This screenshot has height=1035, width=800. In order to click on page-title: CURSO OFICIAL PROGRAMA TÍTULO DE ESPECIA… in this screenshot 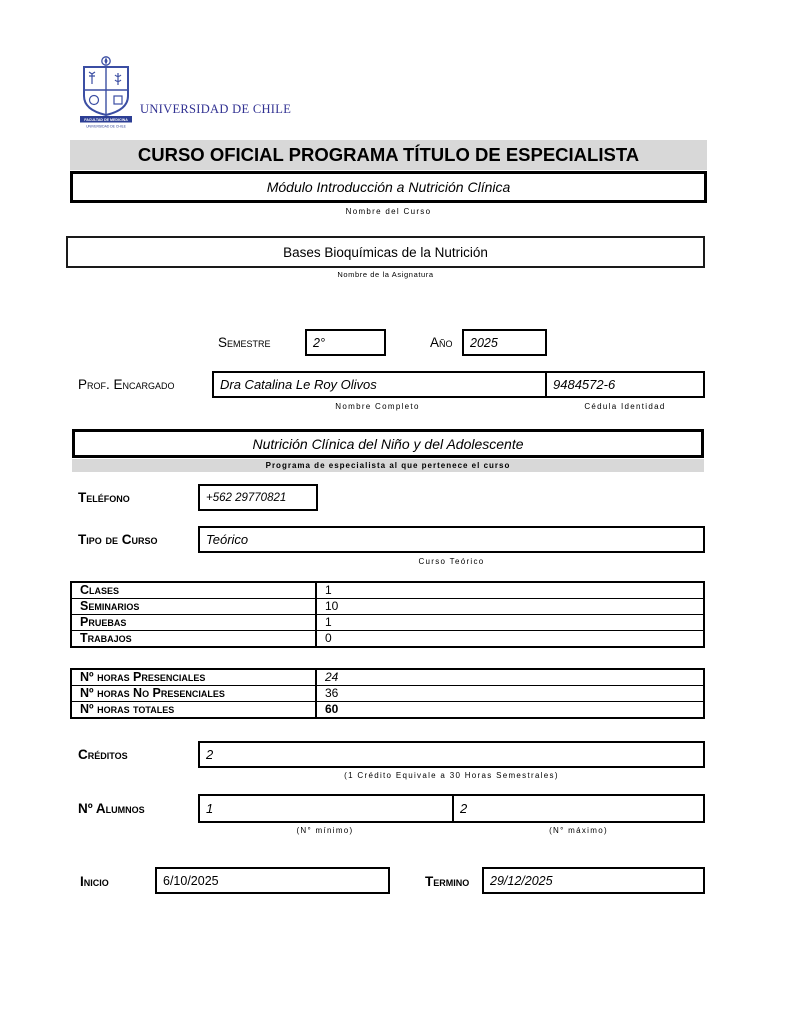, I will do `click(388, 155)`.